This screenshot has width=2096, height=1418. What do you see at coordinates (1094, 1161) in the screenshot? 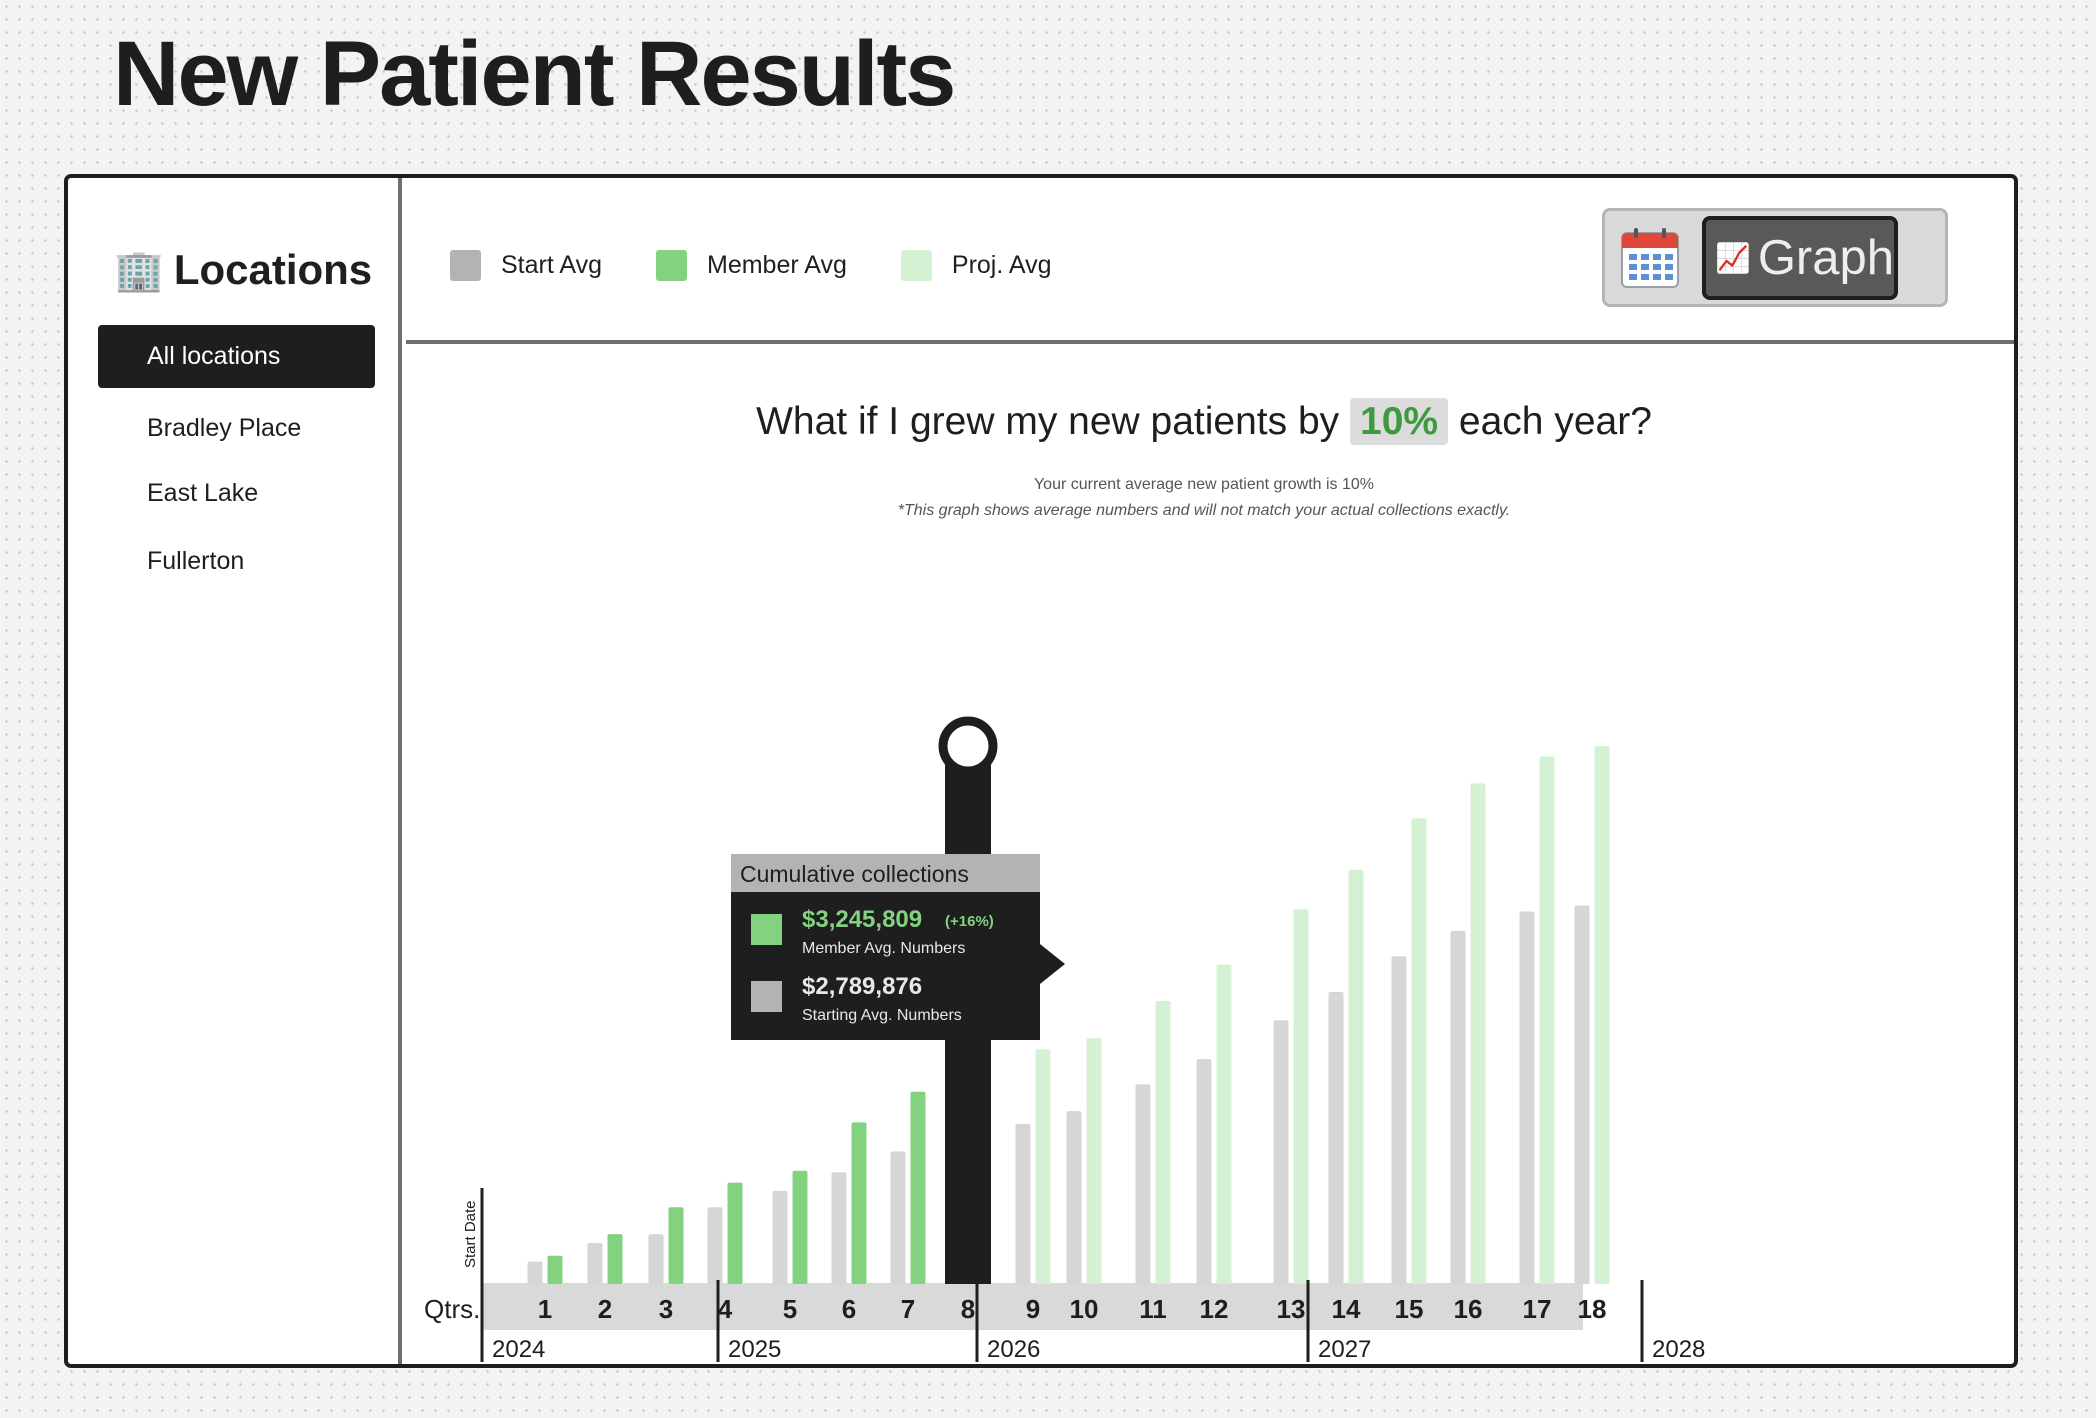
I see `bar-proj-q10` at bounding box center [1094, 1161].